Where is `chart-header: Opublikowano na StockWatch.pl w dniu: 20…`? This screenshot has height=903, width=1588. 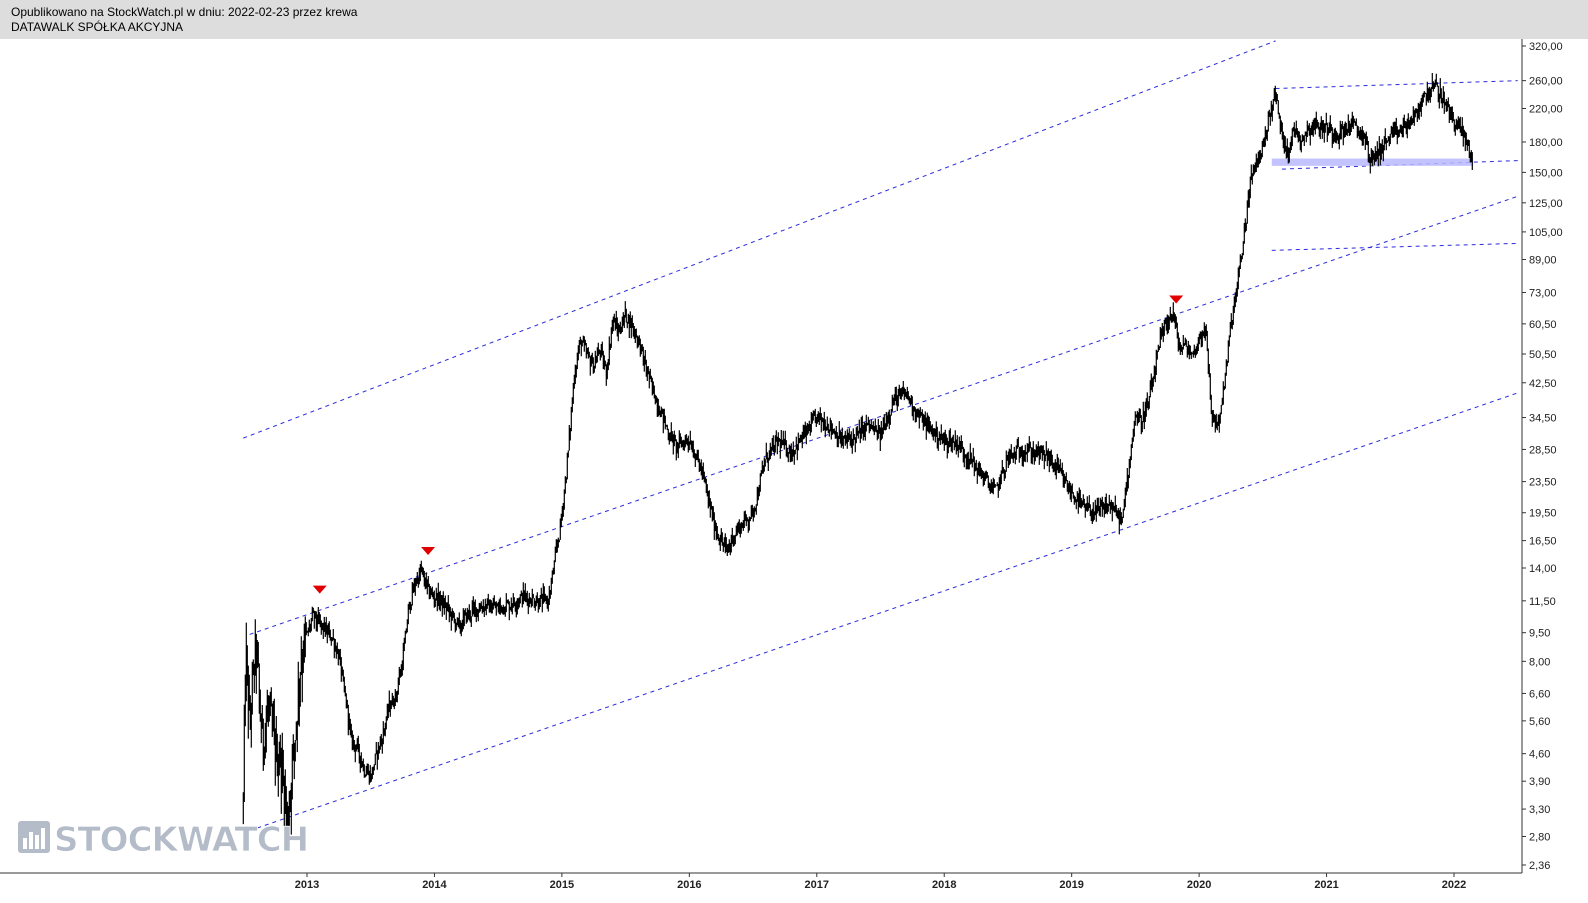 chart-header: Opublikowano na StockWatch.pl w dniu: 20… is located at coordinates (794, 19).